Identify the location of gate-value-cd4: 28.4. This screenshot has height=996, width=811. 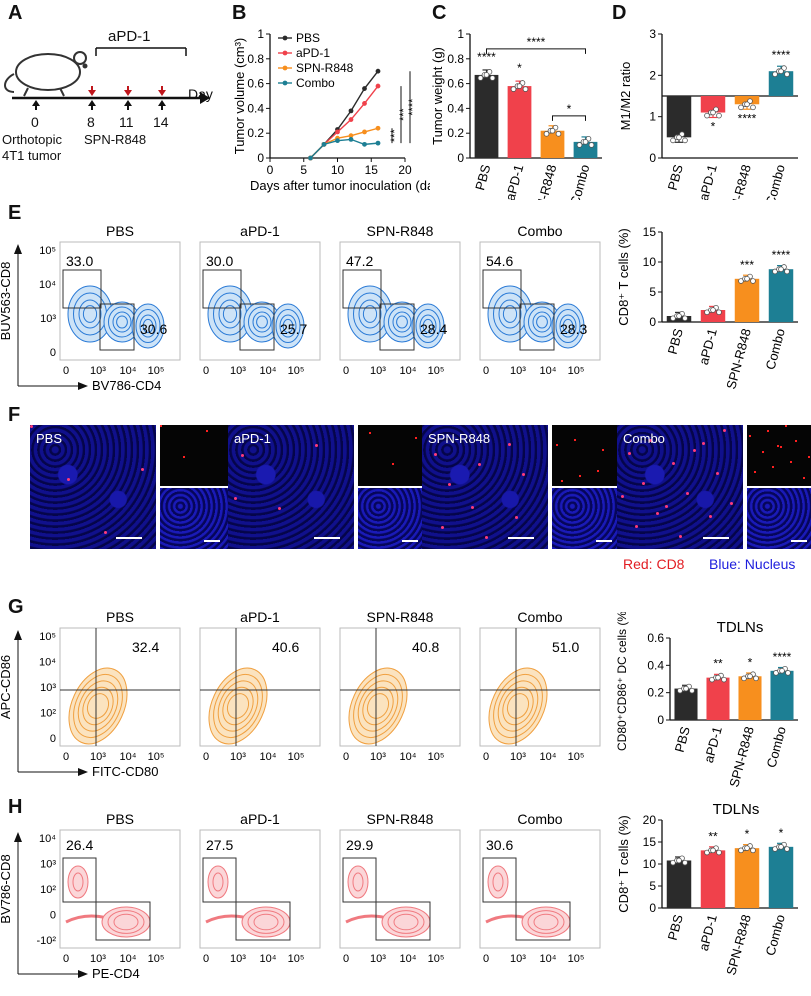
(433, 329).